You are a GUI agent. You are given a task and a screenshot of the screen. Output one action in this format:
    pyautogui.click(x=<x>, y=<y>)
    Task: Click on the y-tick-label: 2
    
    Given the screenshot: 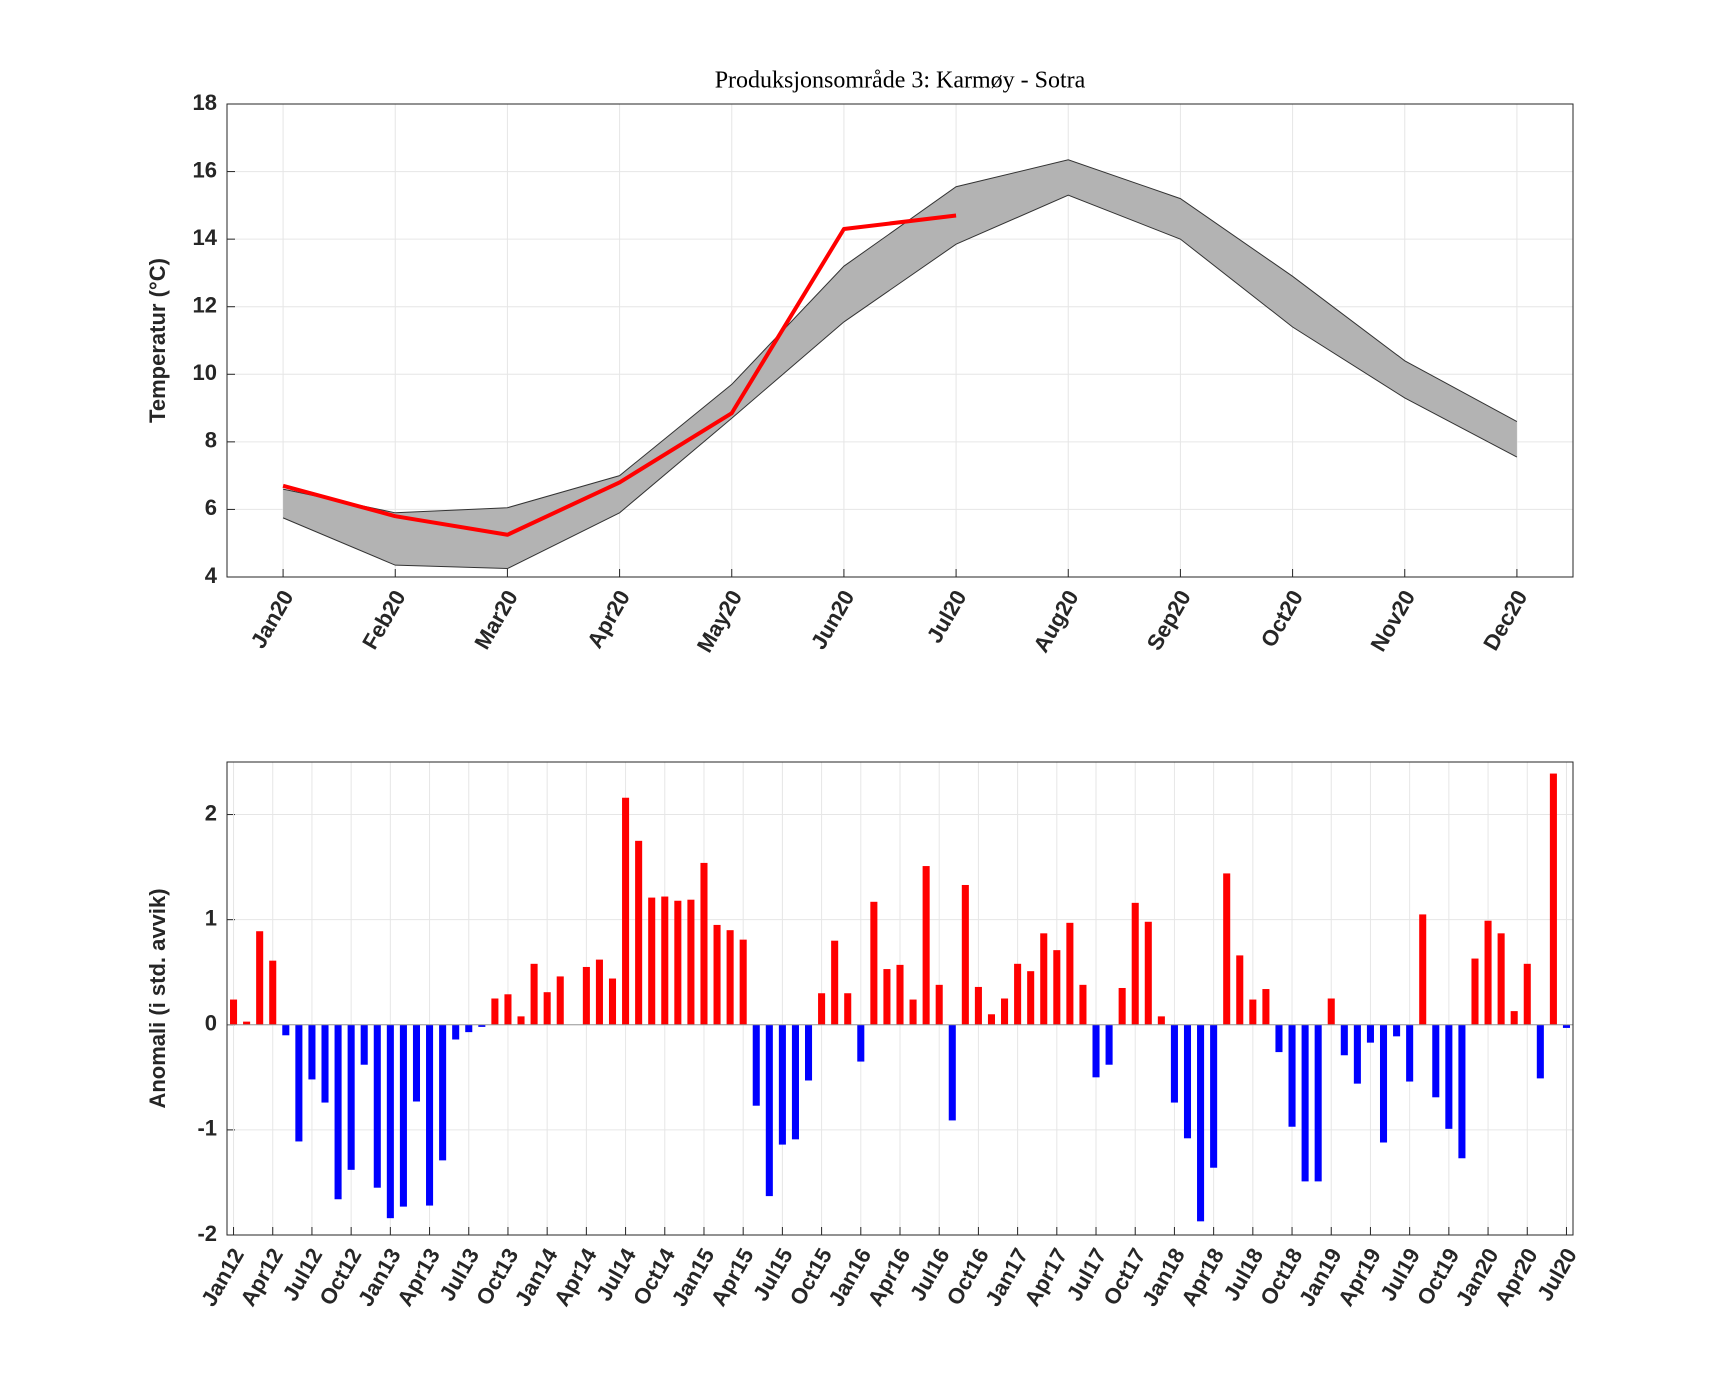 What is the action you would take?
    pyautogui.click(x=211, y=812)
    